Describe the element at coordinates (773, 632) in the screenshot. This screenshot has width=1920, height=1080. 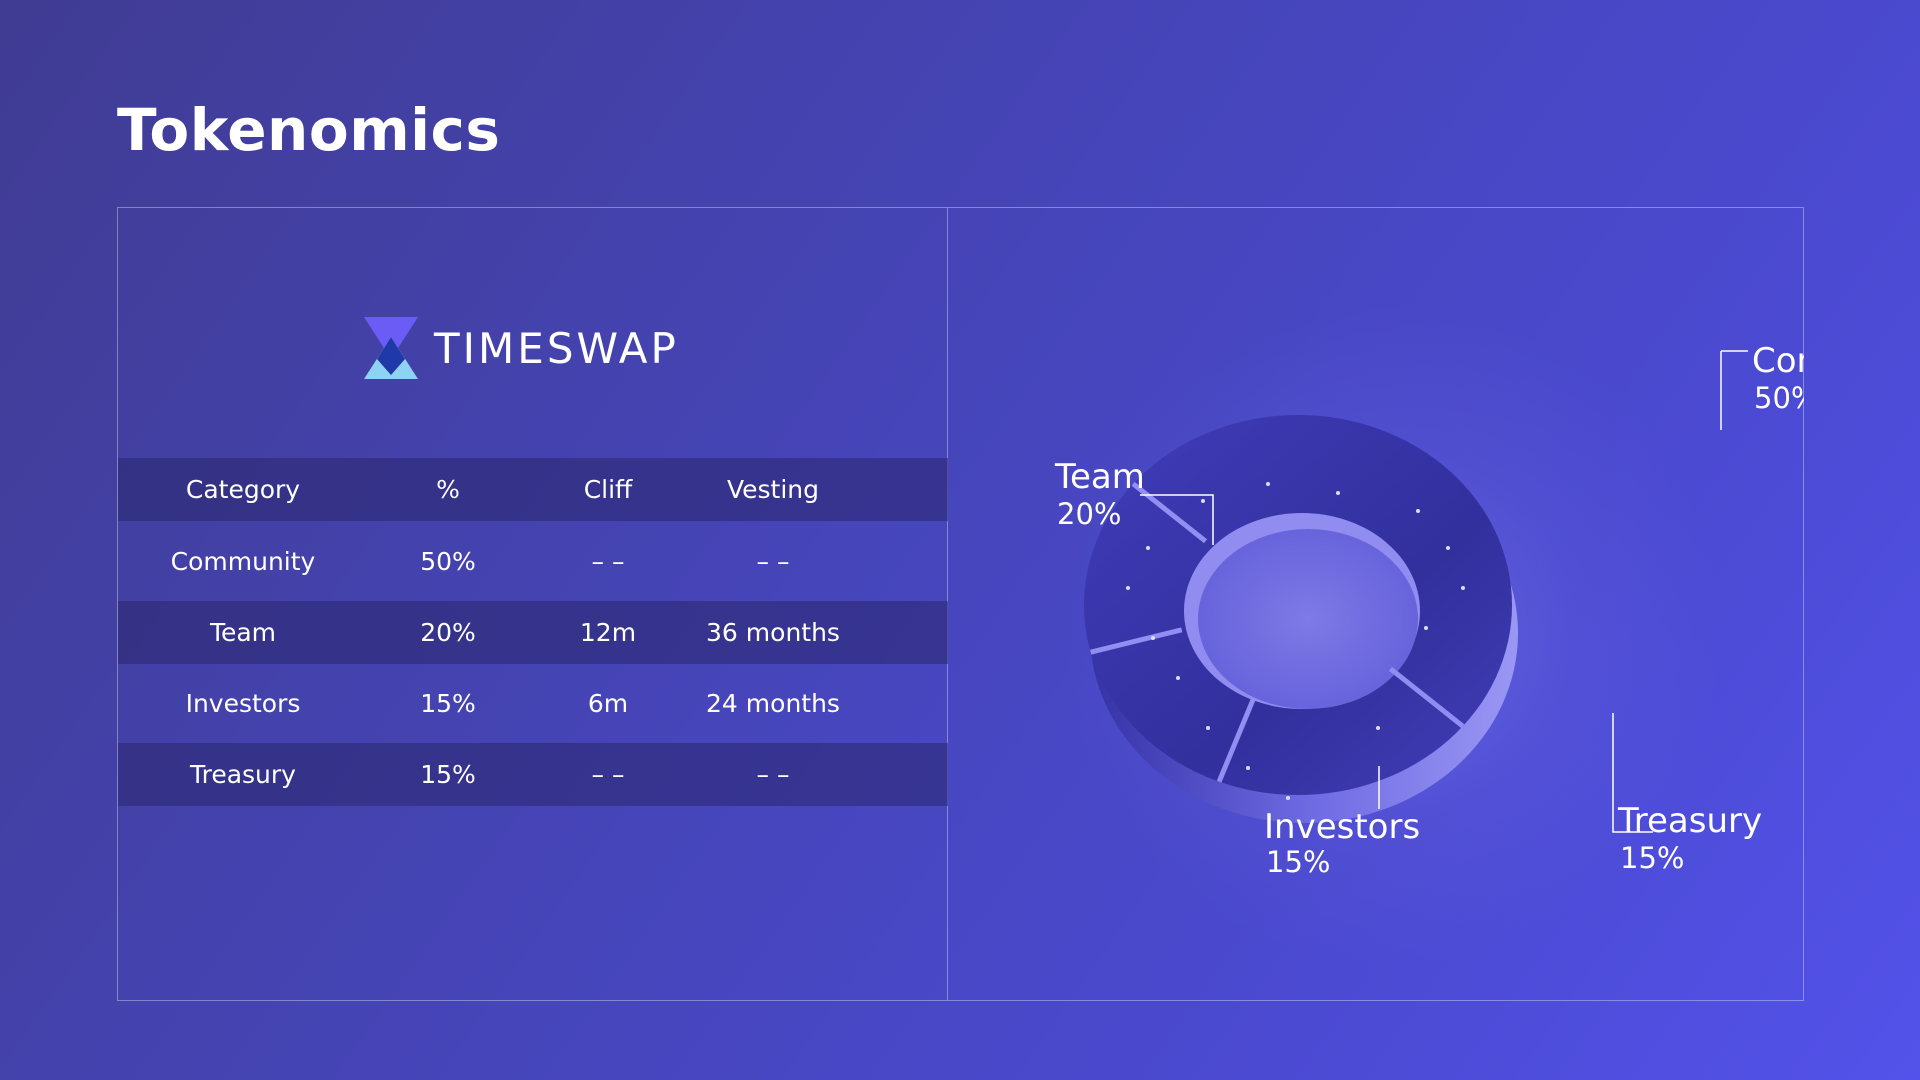
I see `cell-vesting: 36 months` at that location.